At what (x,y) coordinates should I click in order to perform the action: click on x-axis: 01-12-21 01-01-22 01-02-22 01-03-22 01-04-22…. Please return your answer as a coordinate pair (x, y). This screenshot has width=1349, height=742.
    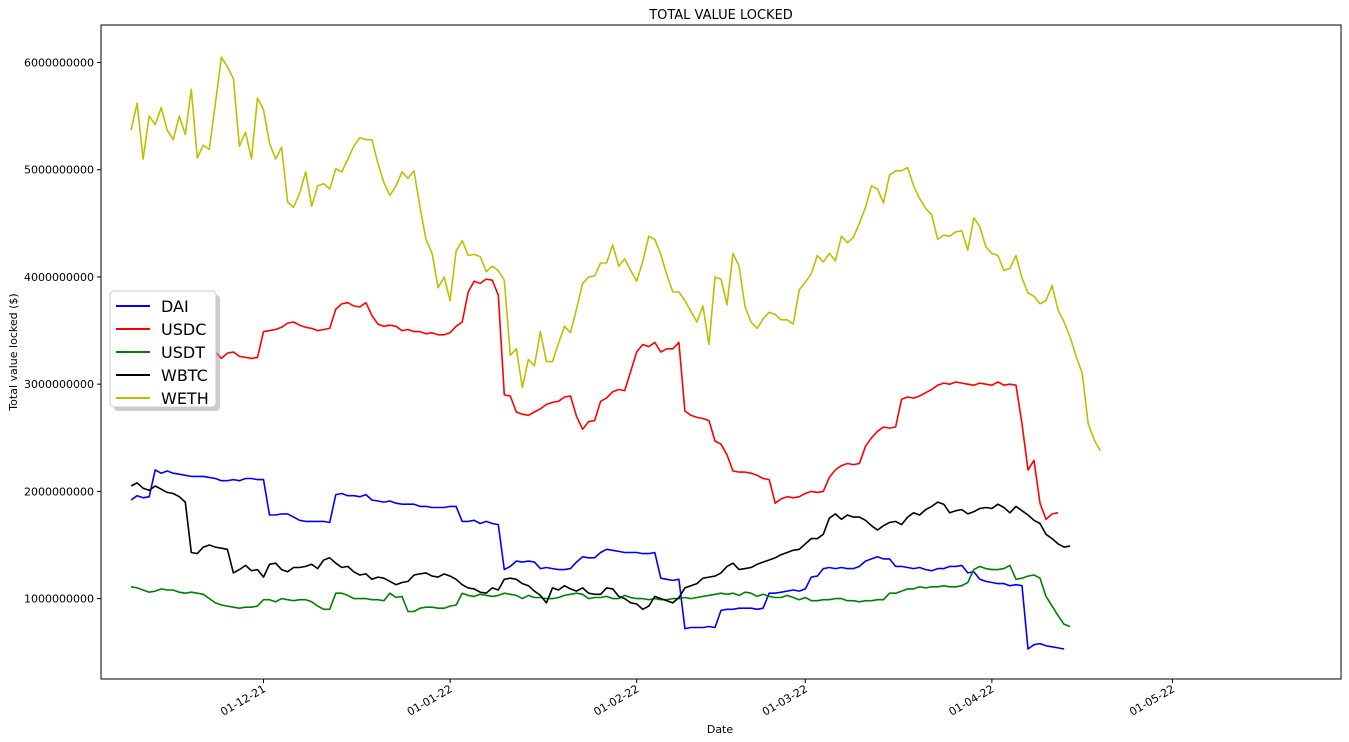
    Looking at the image, I should click on (697, 699).